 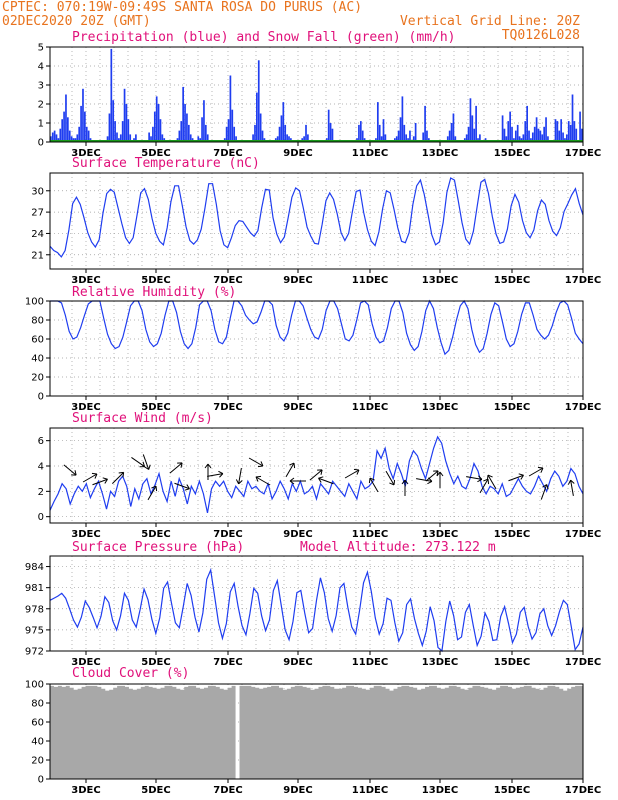 I want to click on y-tick-label: 978, so click(x=34, y=609).